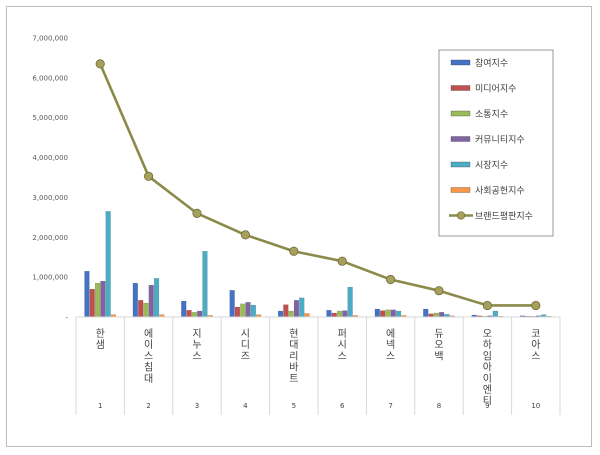  What do you see at coordinates (535, 406) in the screenshot?
I see `rank-number: 10` at bounding box center [535, 406].